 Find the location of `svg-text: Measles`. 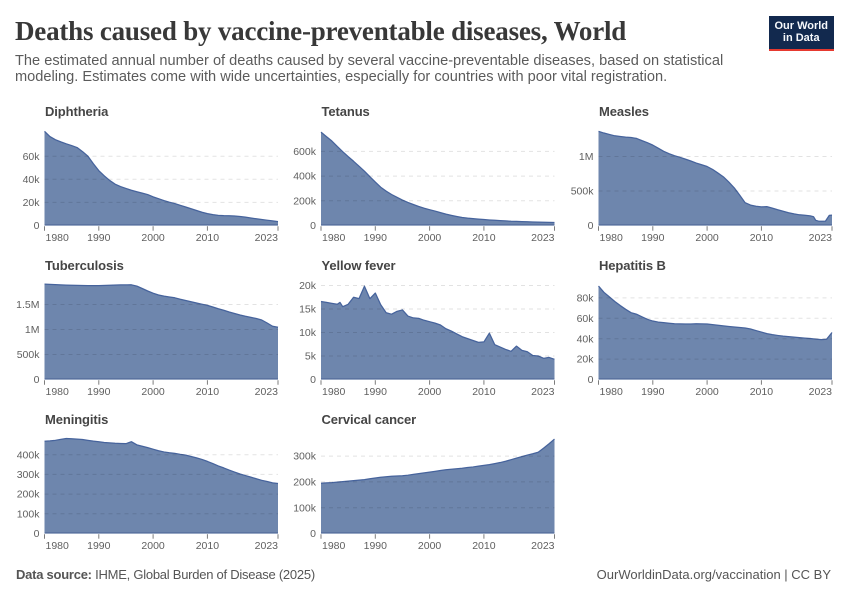

svg-text: Measles is located at coordinates (624, 111).